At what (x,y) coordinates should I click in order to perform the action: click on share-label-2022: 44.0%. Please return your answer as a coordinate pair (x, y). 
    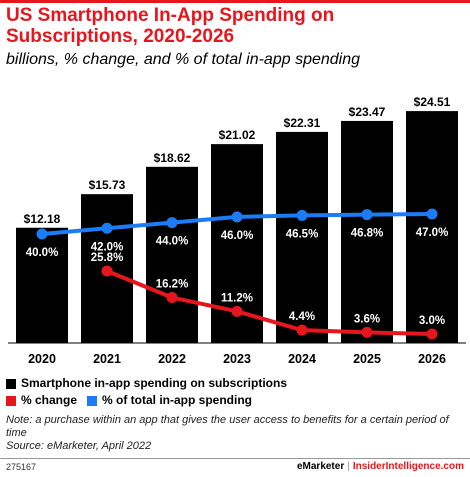
    Looking at the image, I should click on (172, 242).